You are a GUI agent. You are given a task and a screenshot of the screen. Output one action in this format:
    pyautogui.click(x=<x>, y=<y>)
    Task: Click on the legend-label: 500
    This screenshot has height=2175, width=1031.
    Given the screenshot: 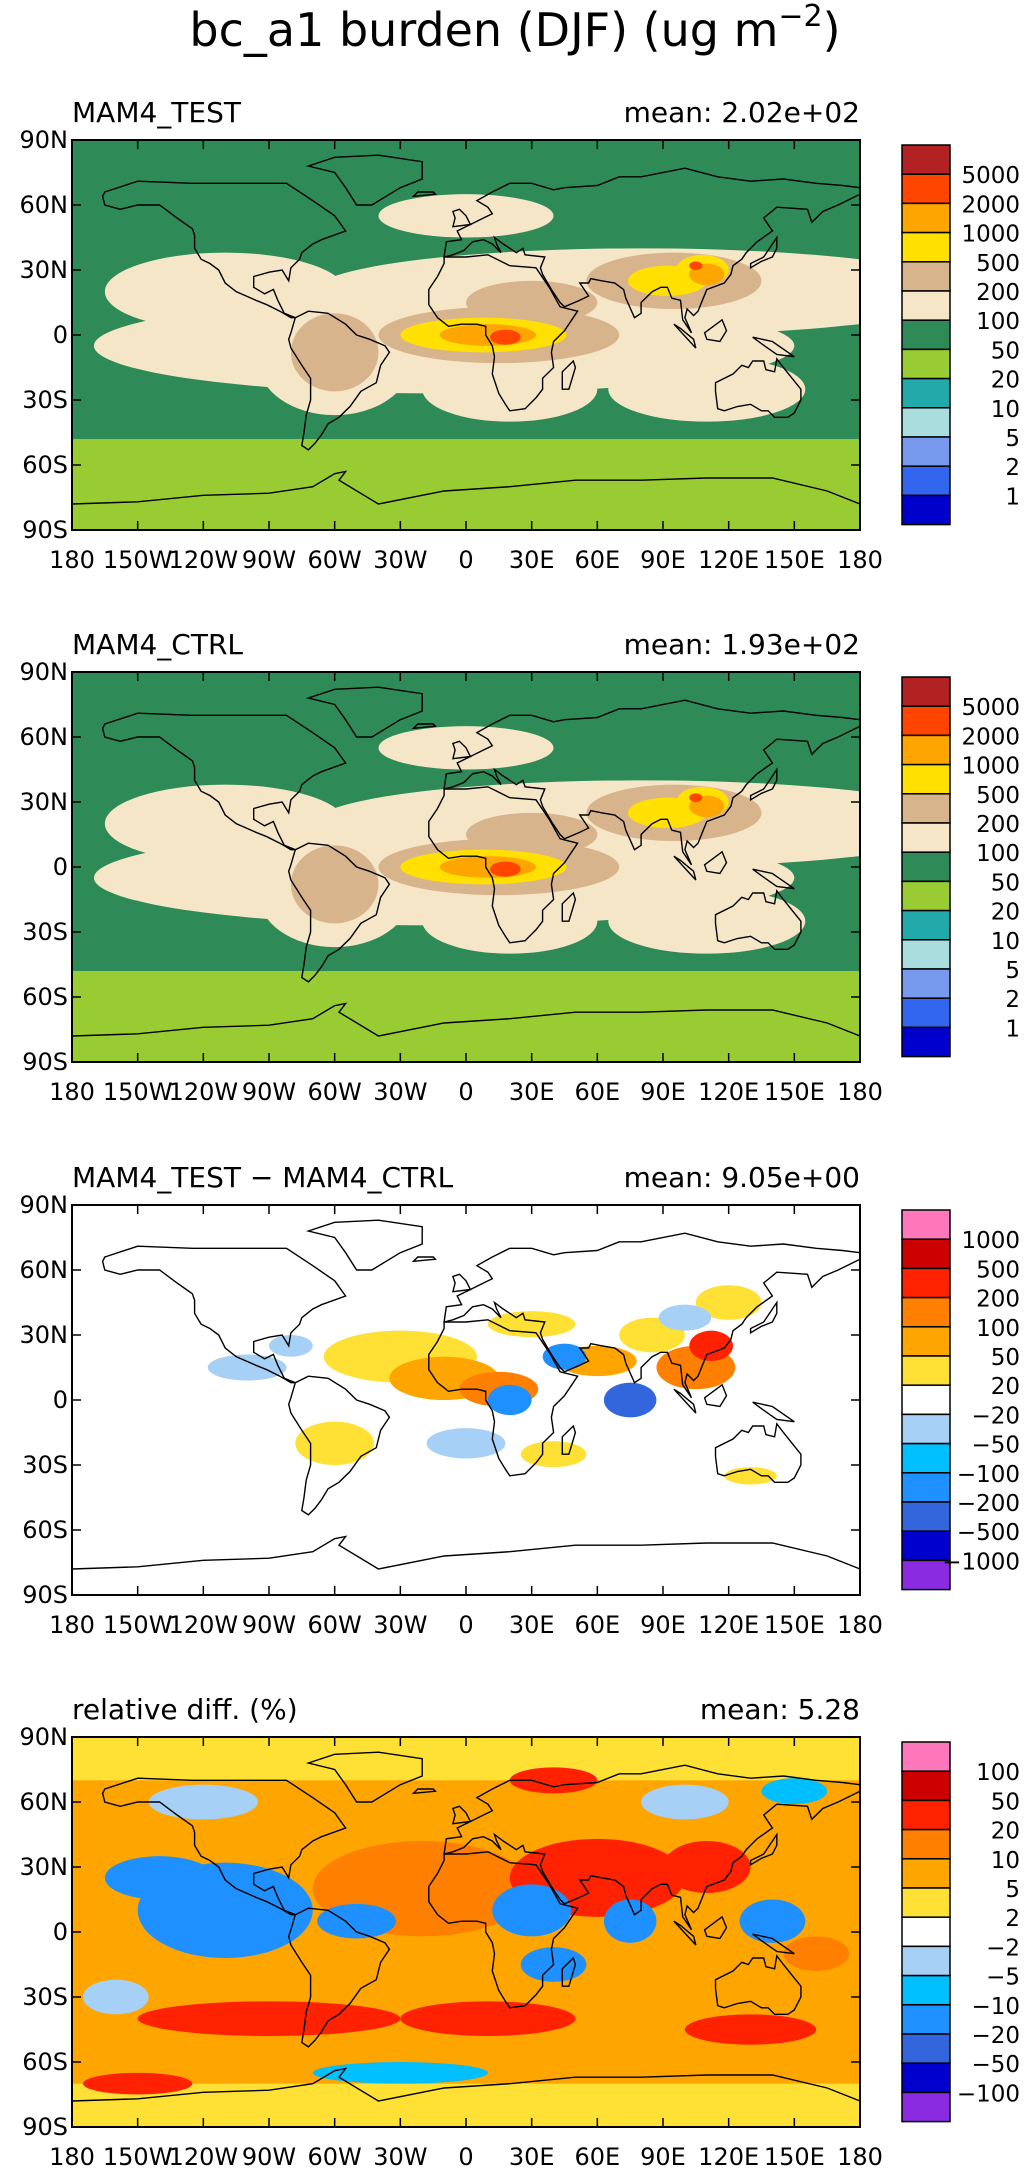 What is the action you would take?
    pyautogui.click(x=998, y=796)
    